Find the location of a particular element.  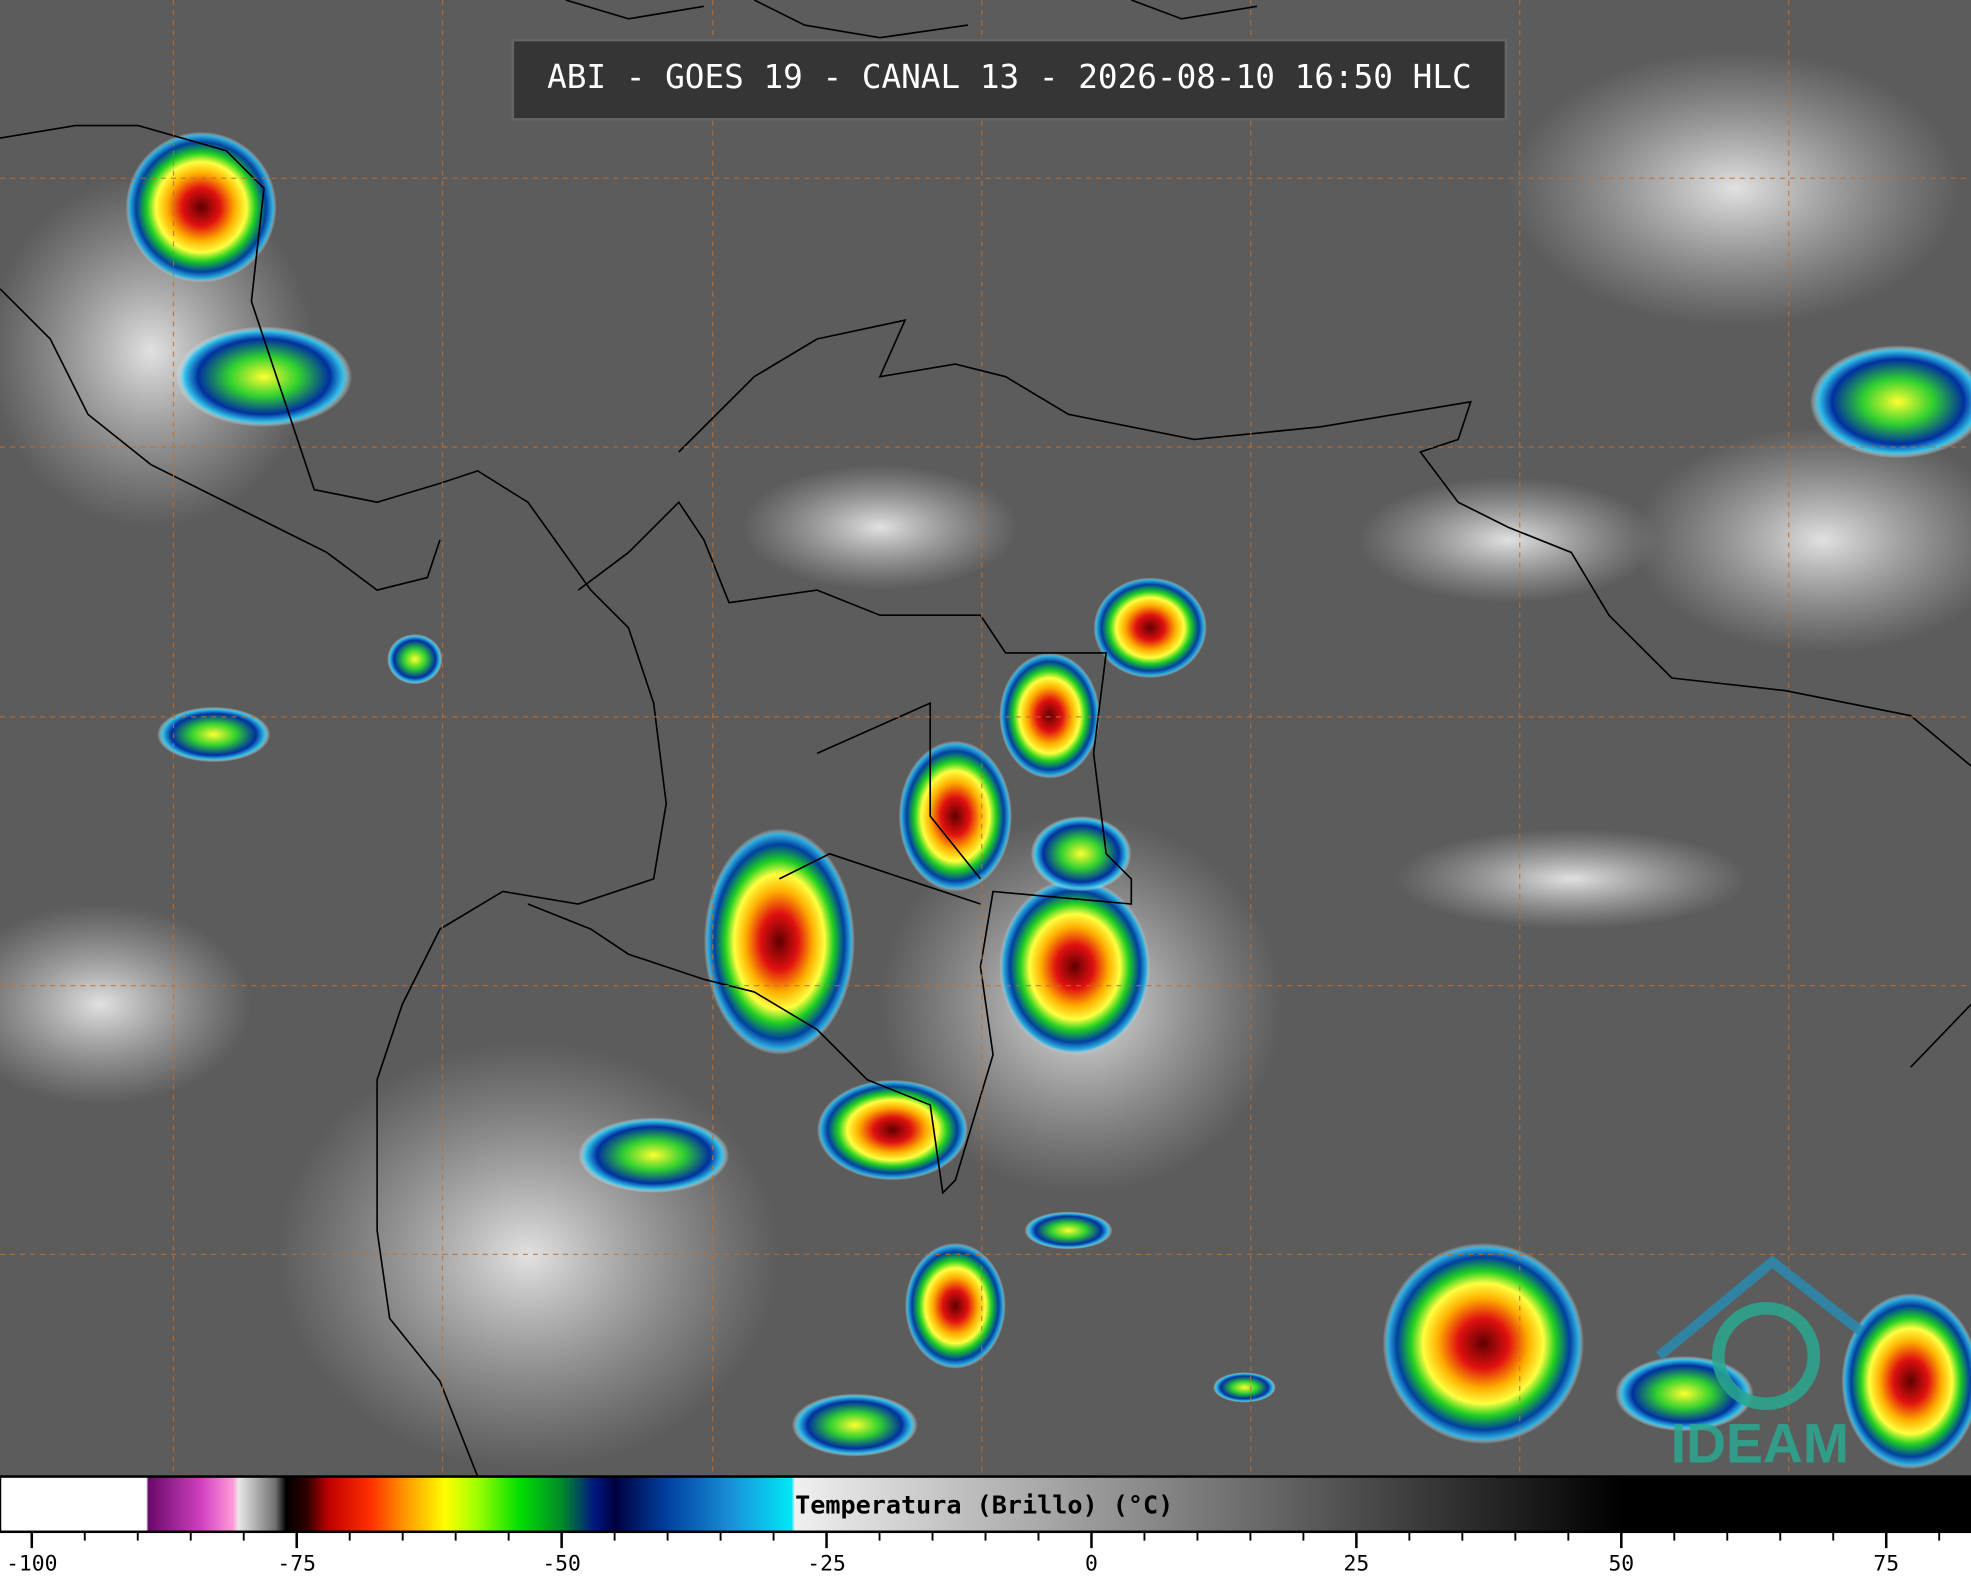

tick-label: 50 is located at coordinates (1621, 1563).